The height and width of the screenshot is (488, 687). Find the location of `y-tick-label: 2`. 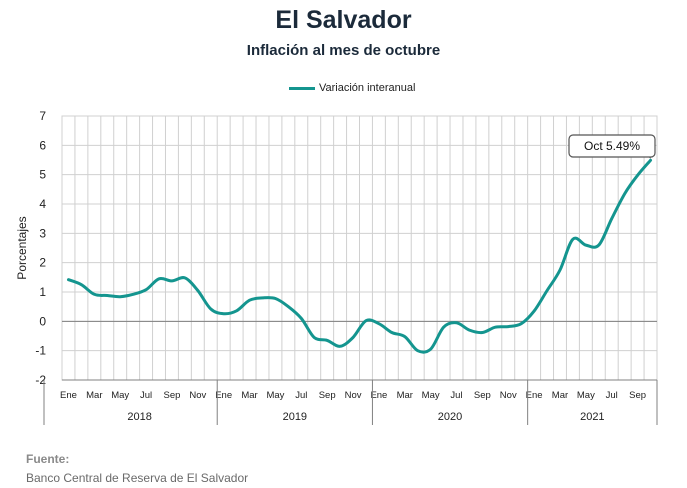

y-tick-label: 2 is located at coordinates (42, 263).